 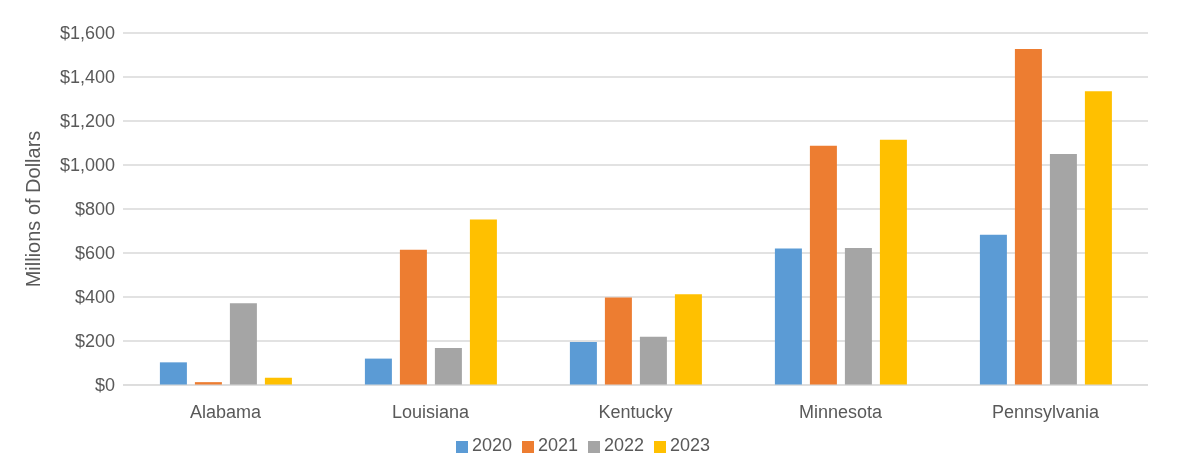 What do you see at coordinates (841, 411) in the screenshot?
I see `x-tick-label: Minnesota` at bounding box center [841, 411].